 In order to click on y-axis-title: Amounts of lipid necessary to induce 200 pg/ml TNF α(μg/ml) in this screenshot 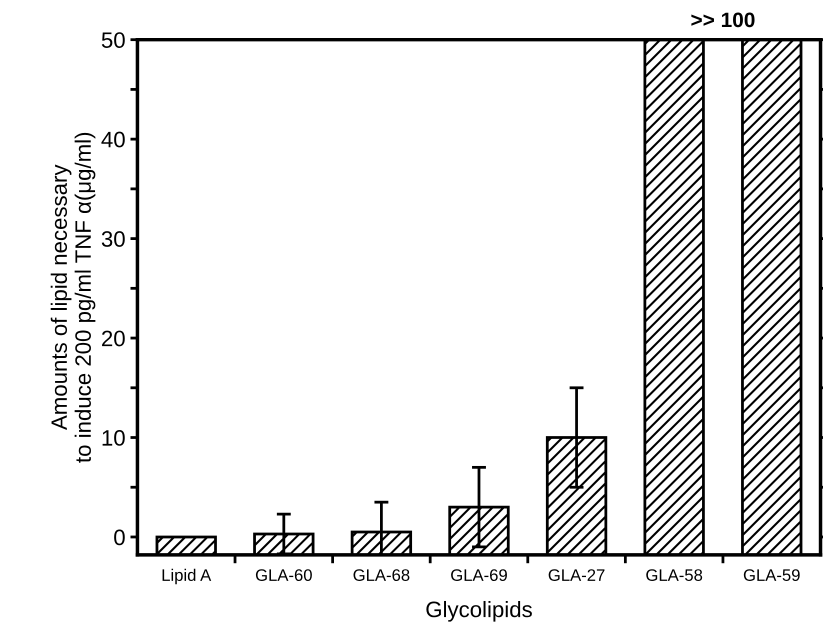, I will do `click(73, 297)`.